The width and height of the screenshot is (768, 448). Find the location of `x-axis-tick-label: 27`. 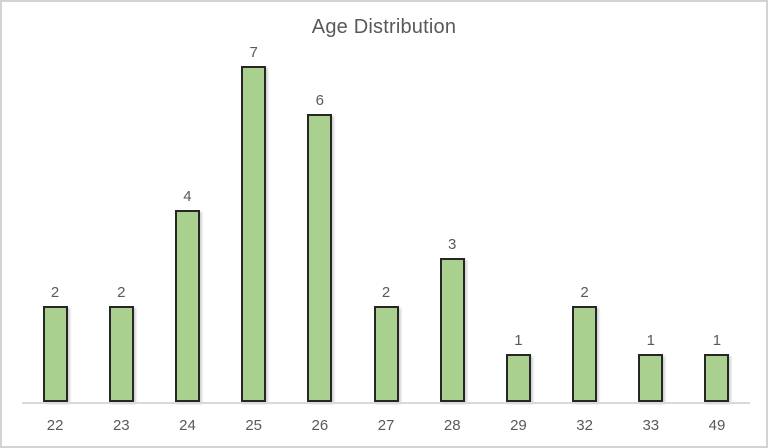

x-axis-tick-label: 27 is located at coordinates (386, 425).